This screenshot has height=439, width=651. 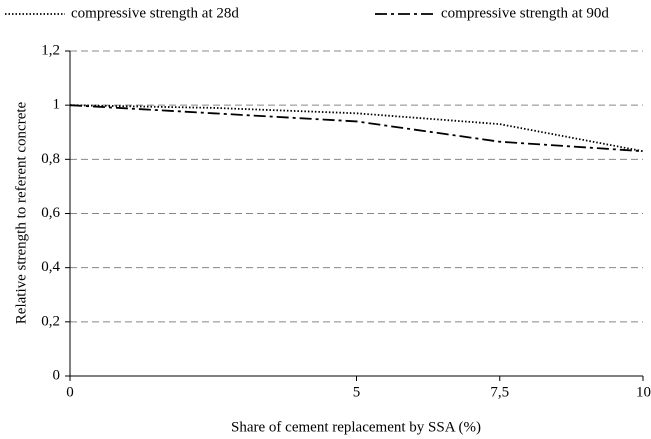 What do you see at coordinates (525, 13) in the screenshot?
I see `legend-label: compressive strength at 90d` at bounding box center [525, 13].